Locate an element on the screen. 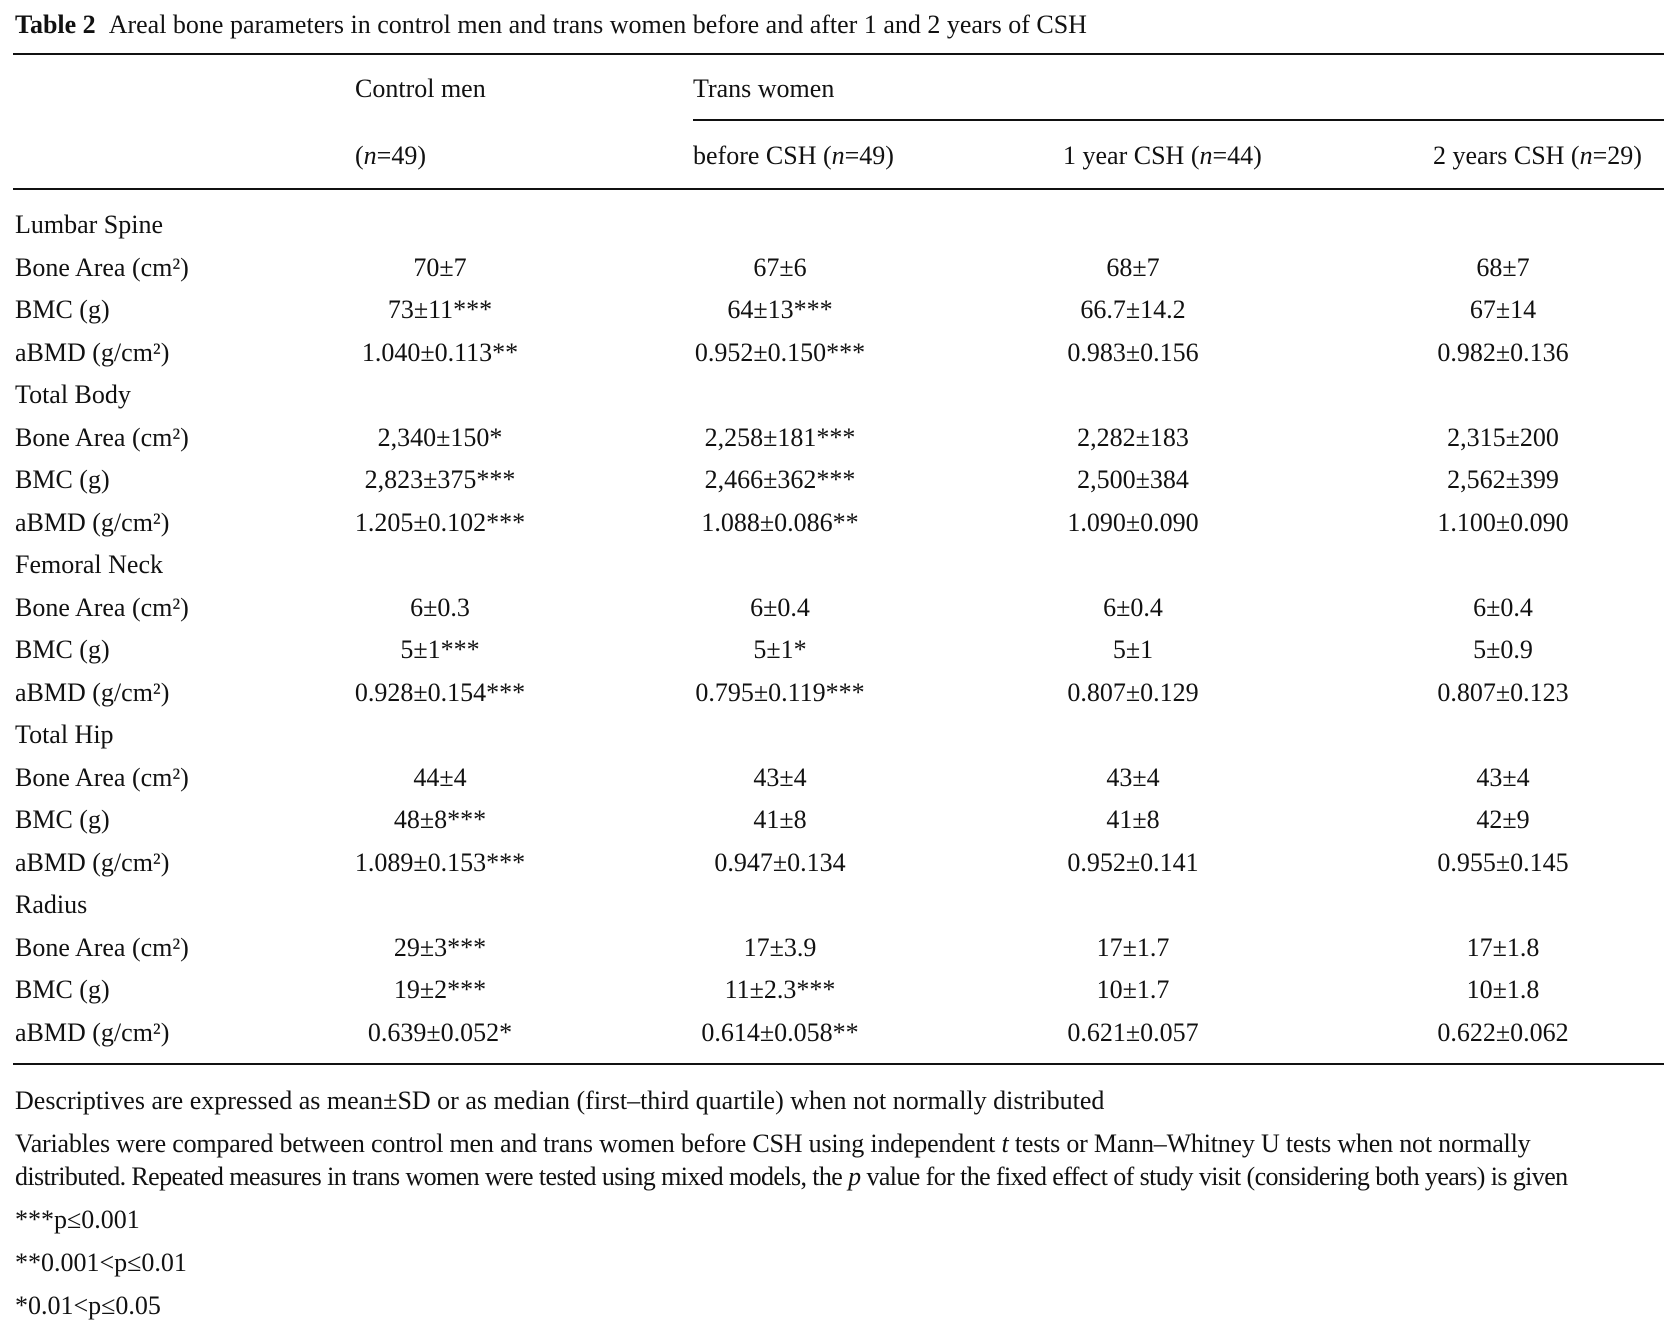  table-cell: 70±7 is located at coordinates (440, 267).